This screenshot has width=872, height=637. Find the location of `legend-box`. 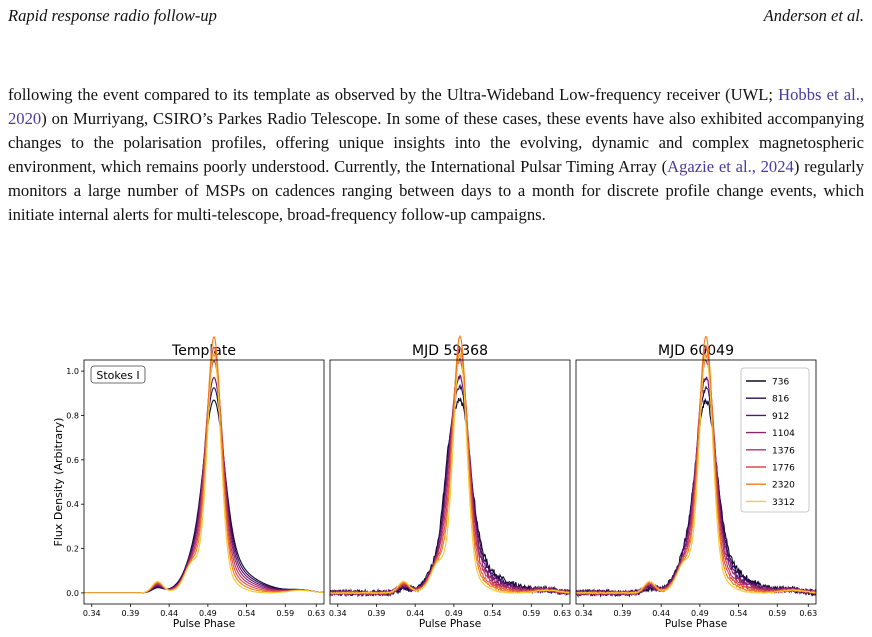

legend-box is located at coordinates (775, 440).